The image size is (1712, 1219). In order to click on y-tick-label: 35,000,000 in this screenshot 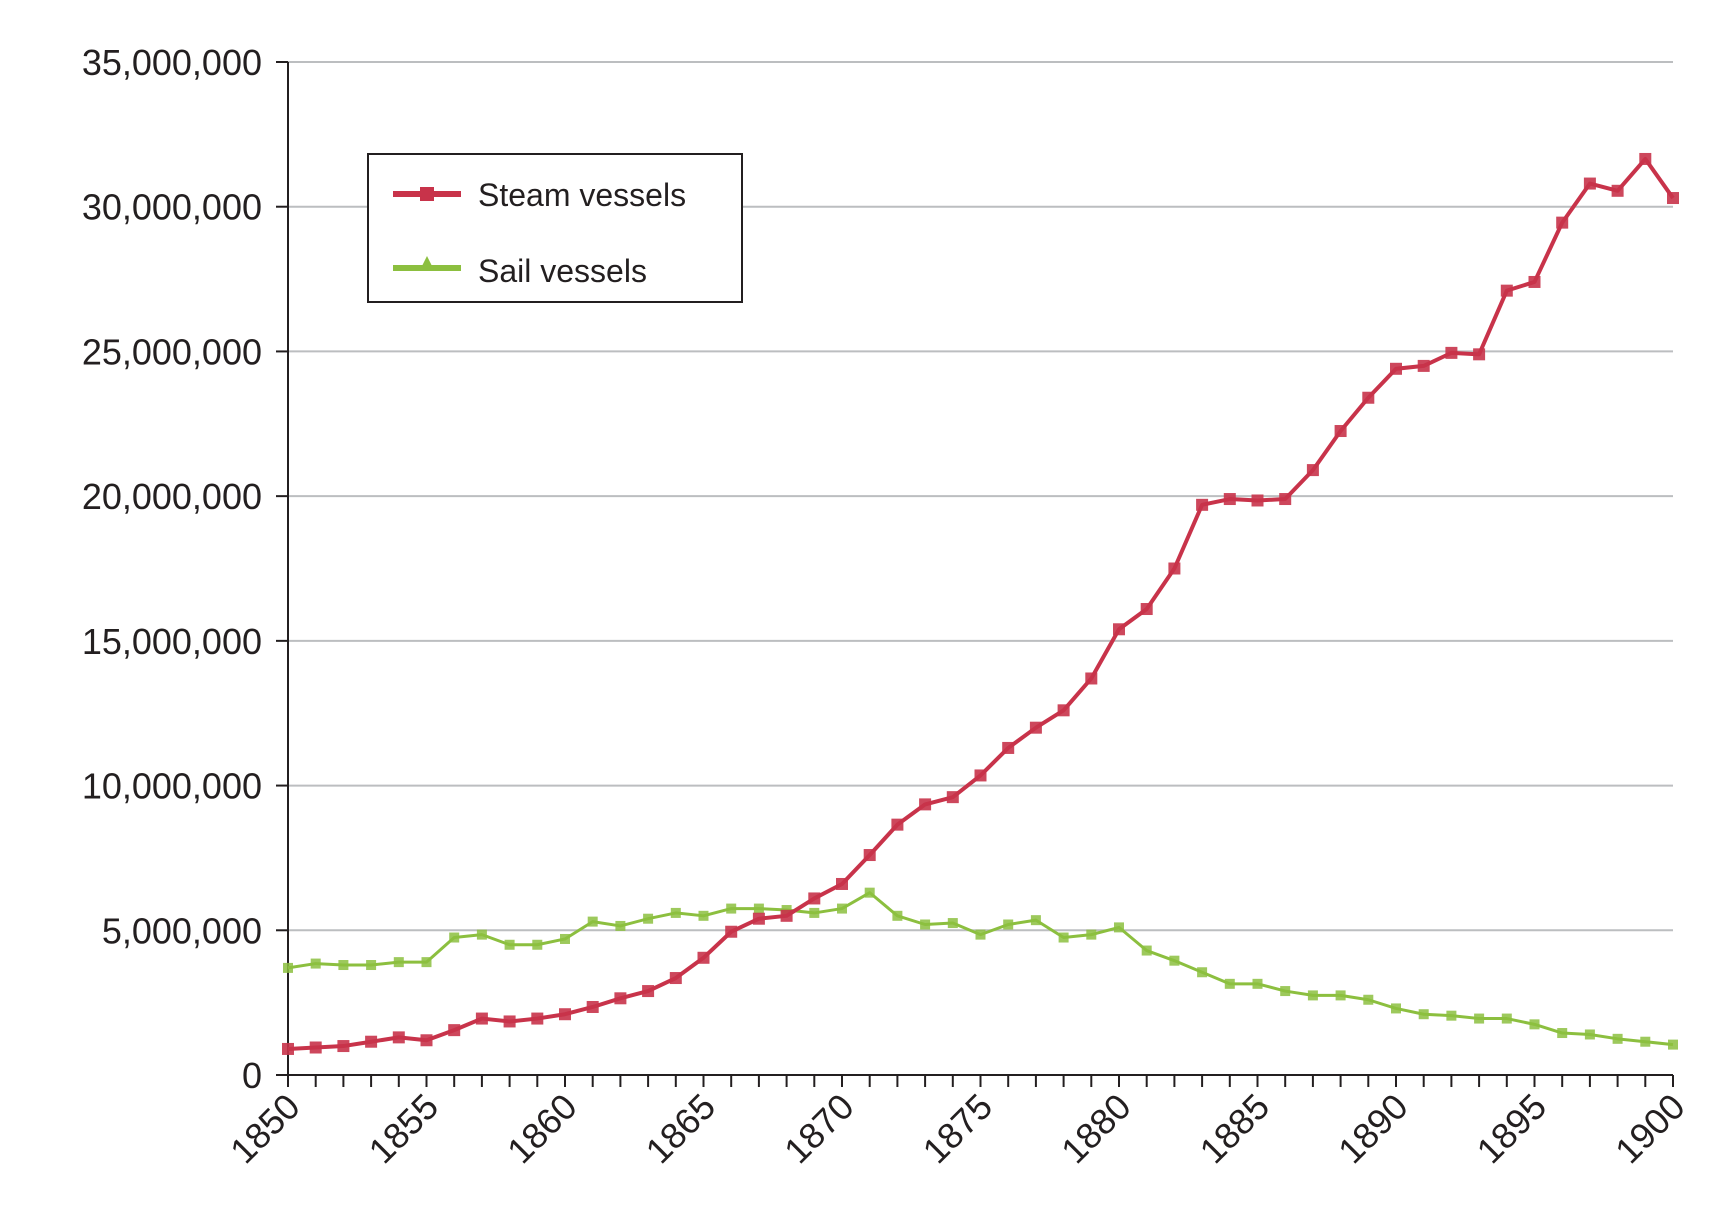, I will do `click(172, 62)`.